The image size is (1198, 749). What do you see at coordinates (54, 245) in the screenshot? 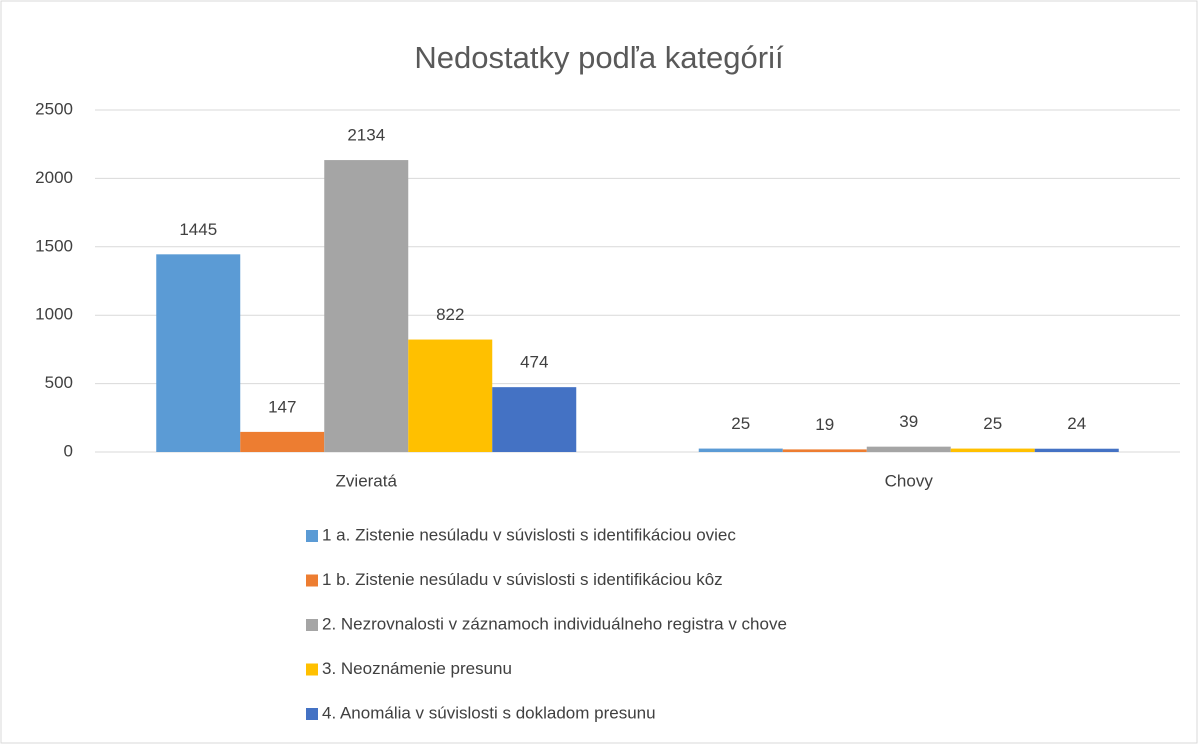
I see `y-tick-label: 1500` at bounding box center [54, 245].